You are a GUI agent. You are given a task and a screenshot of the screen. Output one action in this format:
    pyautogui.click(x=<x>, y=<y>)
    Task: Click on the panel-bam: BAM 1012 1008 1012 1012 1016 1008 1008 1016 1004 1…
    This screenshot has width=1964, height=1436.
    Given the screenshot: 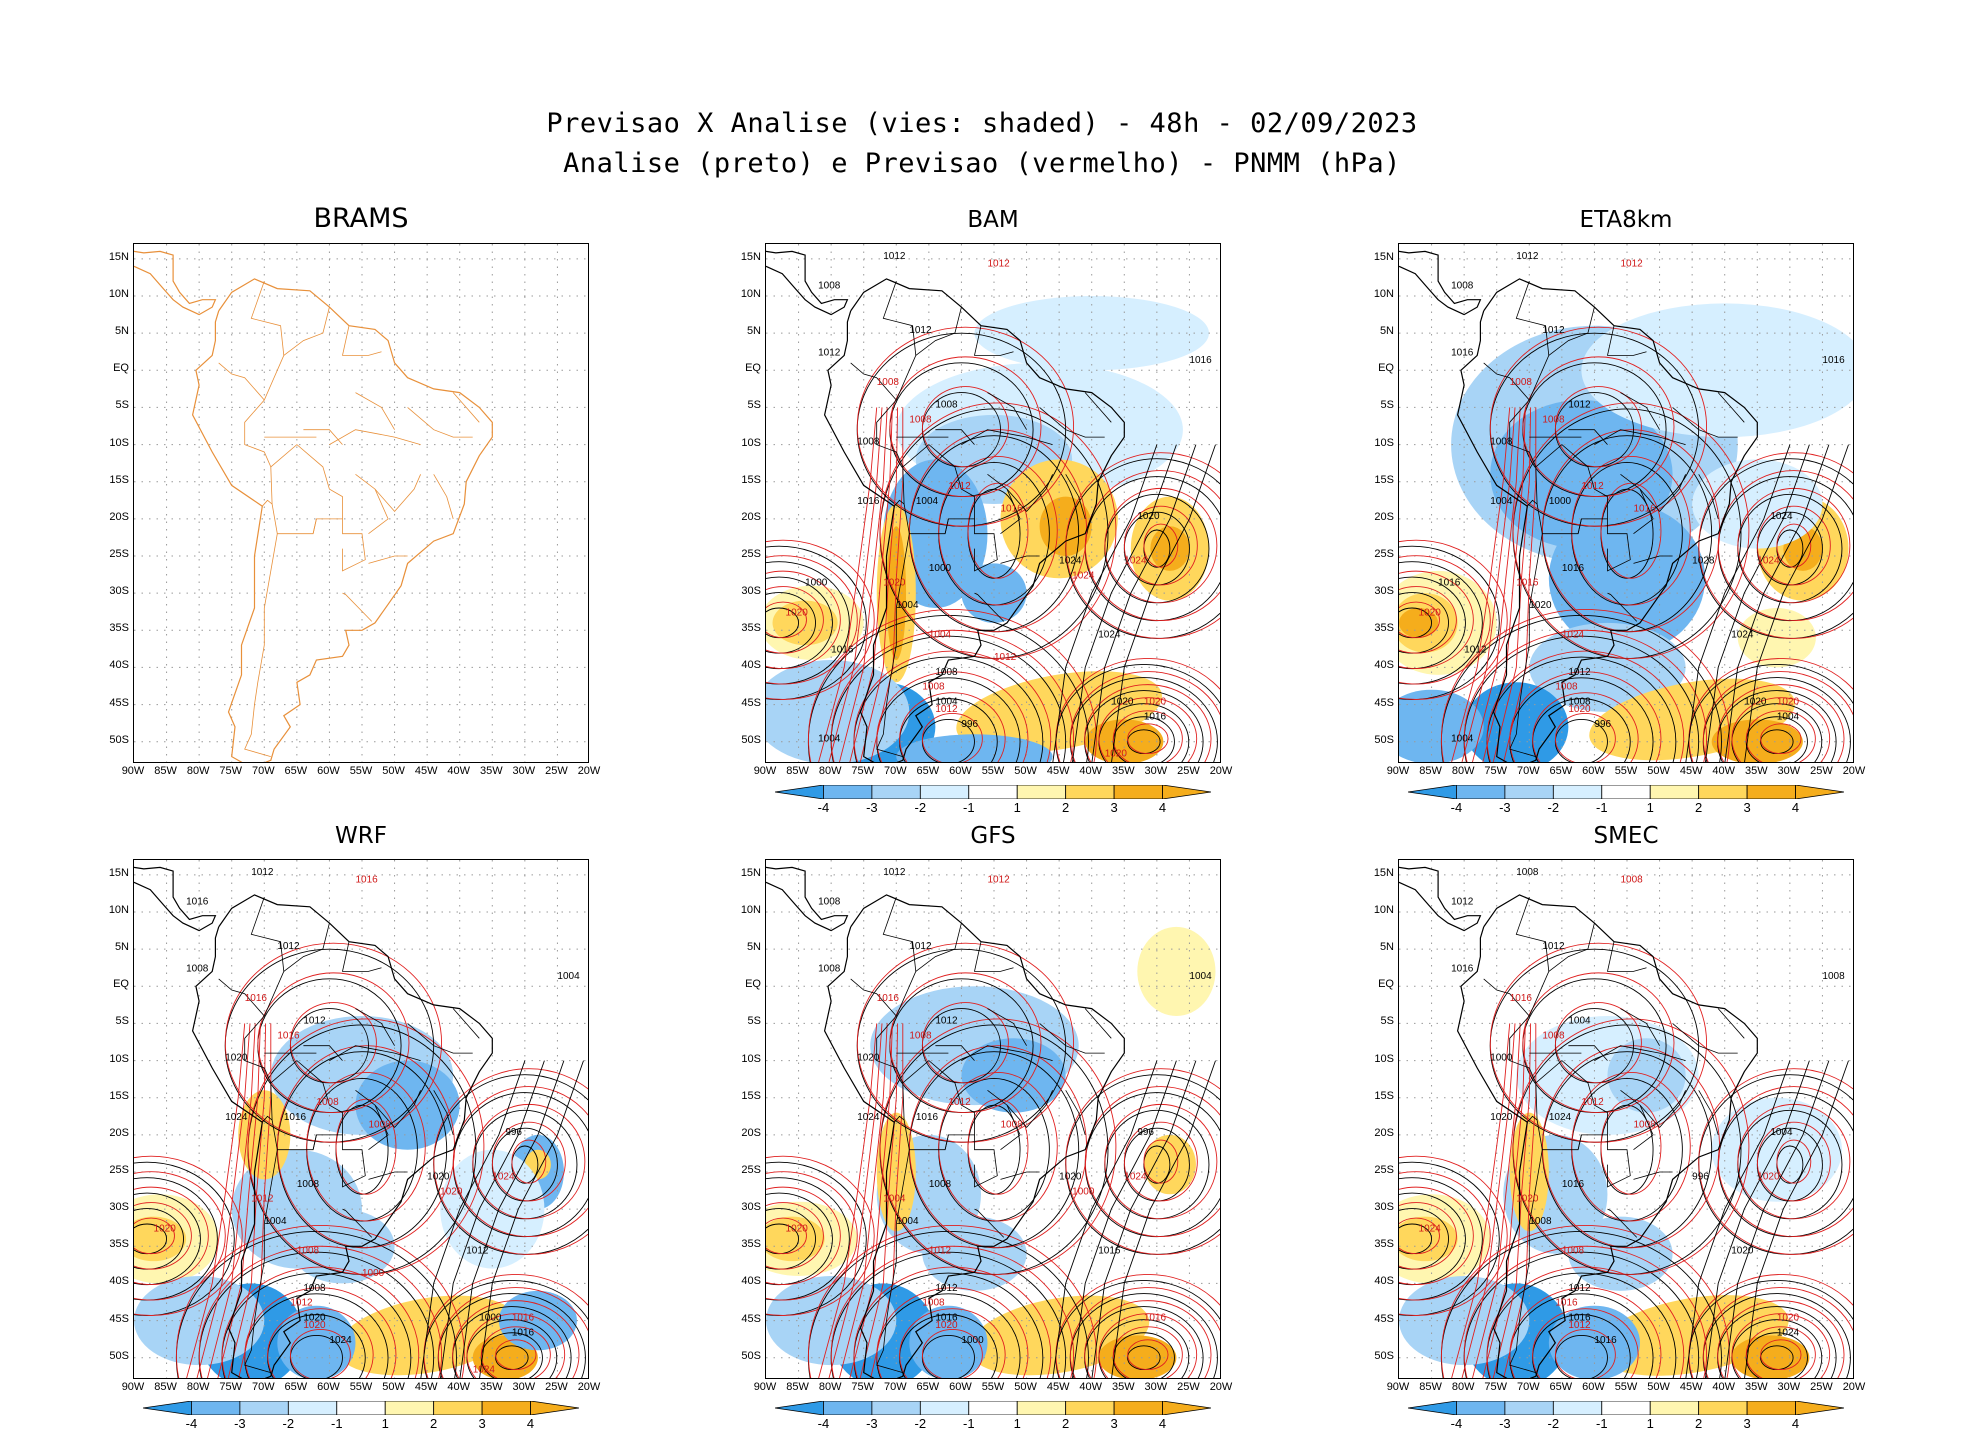 What is the action you would take?
    pyautogui.click(x=987, y=511)
    